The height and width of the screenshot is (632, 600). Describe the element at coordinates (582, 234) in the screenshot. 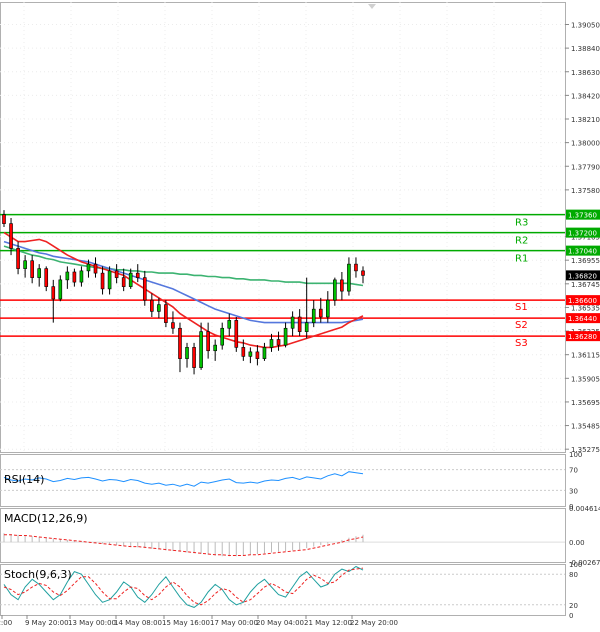

I see `price-label-text: 1.37200` at that location.